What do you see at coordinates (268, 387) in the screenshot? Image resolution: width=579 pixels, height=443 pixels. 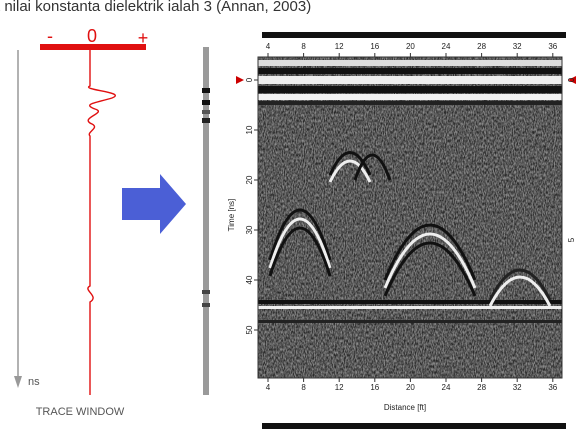 I see `x-tick-label-bottom: 4` at bounding box center [268, 387].